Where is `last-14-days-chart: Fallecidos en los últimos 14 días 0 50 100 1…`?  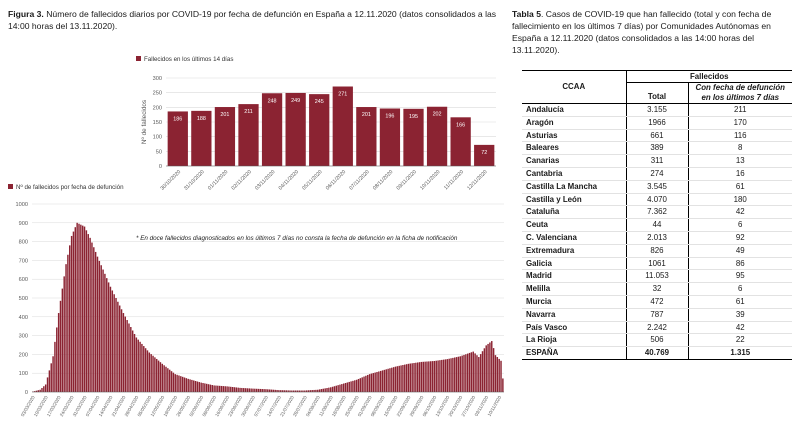 last-14-days-chart: Fallecidos en los últimos 14 días 0 50 100 1… is located at coordinates (316, 124).